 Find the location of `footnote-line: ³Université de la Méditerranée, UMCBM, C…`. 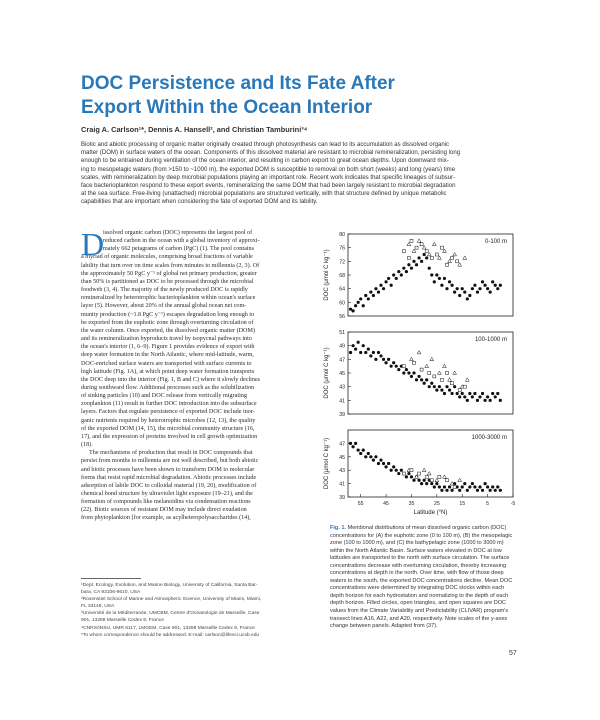

footnote-line: ³Université de la Méditerranée, UMCBM, C… is located at coordinates (170, 614).